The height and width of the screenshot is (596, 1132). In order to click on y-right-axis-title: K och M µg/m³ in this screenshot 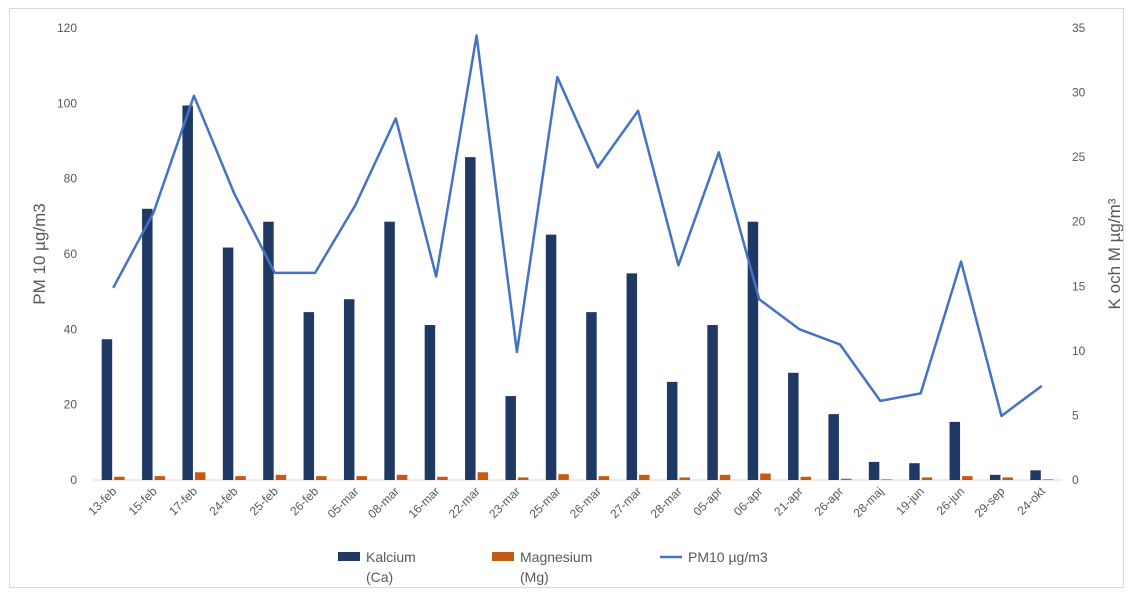, I will do `click(1114, 253)`.